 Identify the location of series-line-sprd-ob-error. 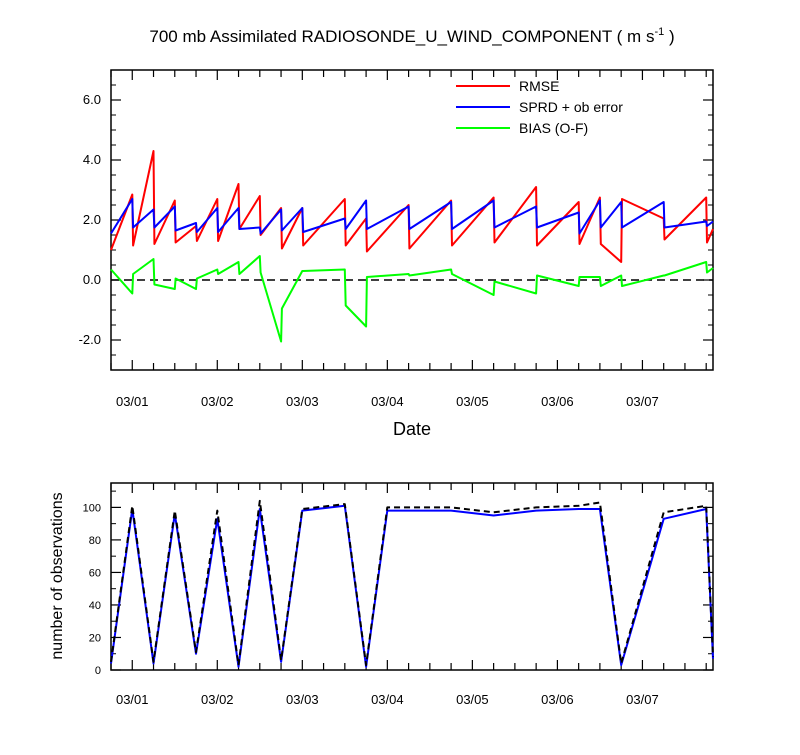
(412, 216).